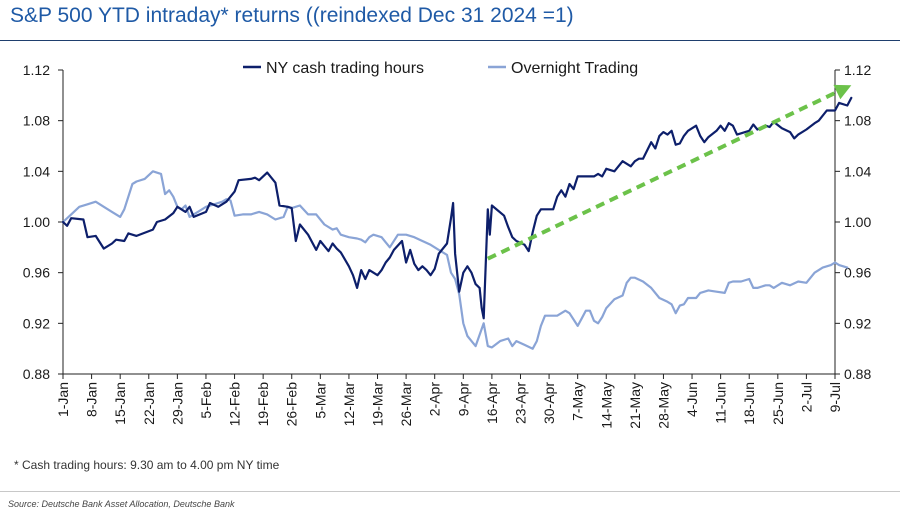 This screenshot has width=900, height=518. Describe the element at coordinates (857, 273) in the screenshot. I see `y-tick-label-right: 0.96` at that location.